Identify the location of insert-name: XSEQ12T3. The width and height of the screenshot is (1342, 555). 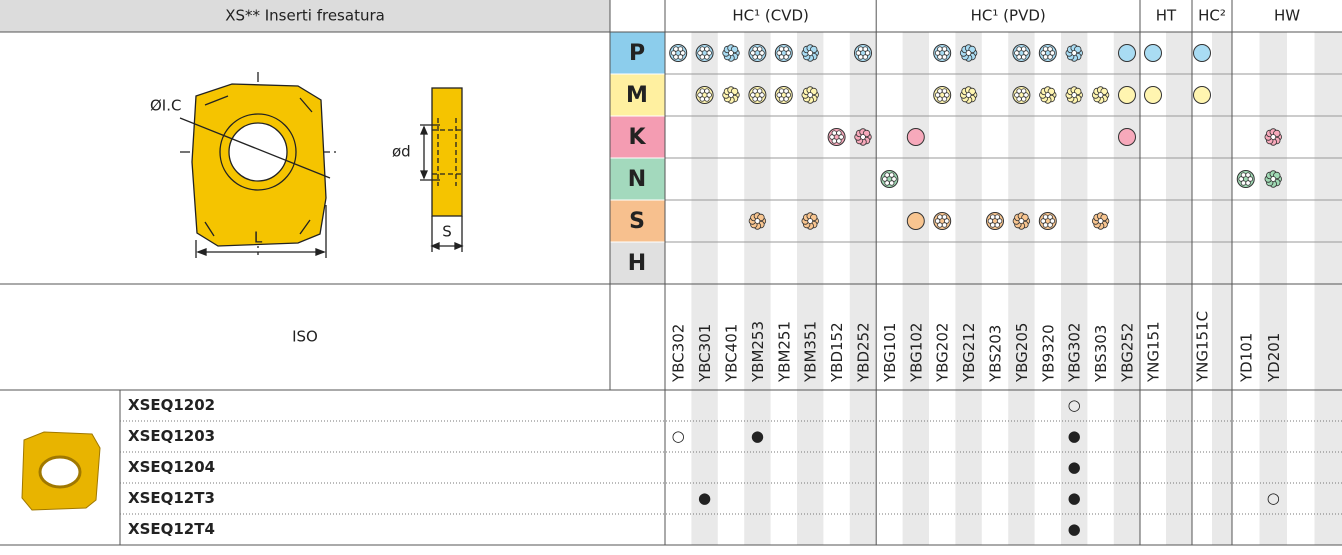
(171, 498).